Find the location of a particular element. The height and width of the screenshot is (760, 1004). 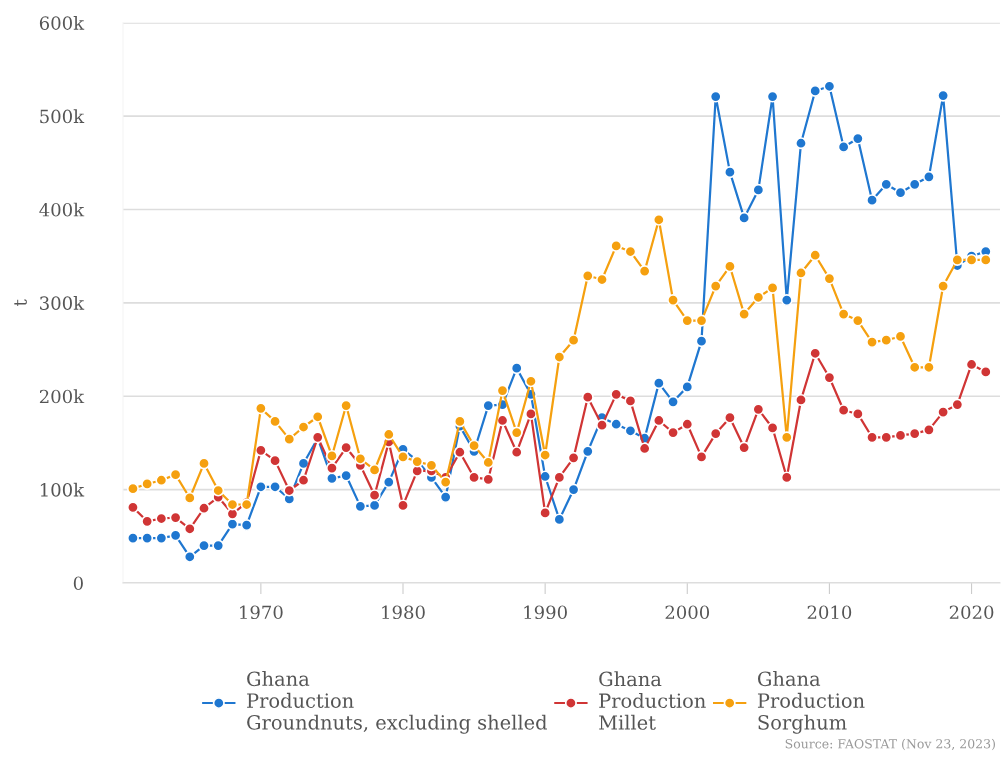

x-tick-label: 2000 is located at coordinates (687, 612).